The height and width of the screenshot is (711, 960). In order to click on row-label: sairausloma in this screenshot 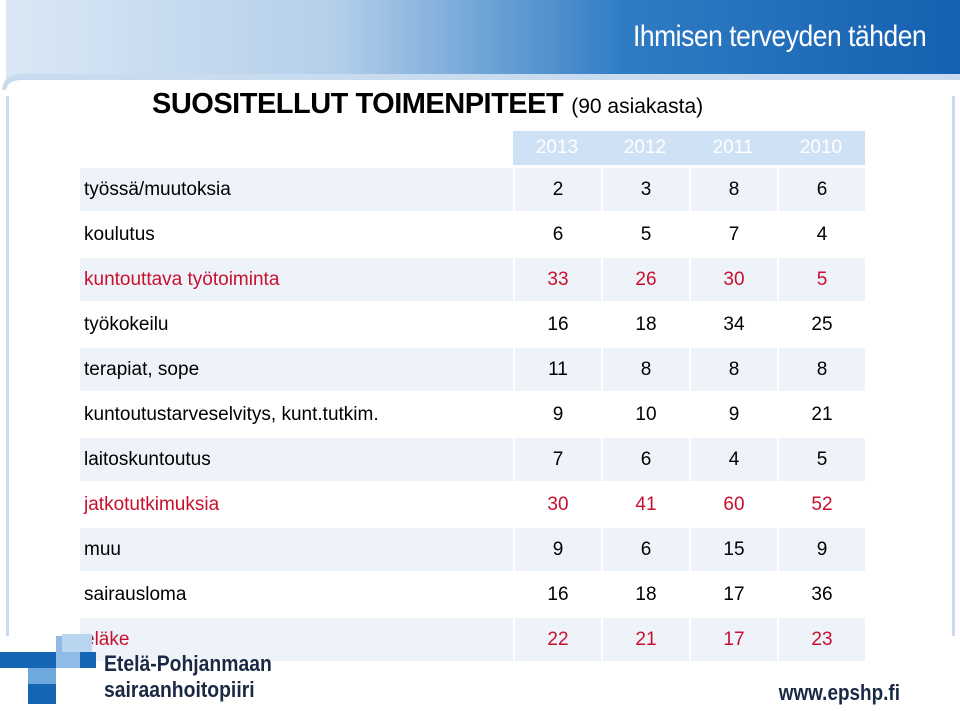, I will do `click(296, 595)`.